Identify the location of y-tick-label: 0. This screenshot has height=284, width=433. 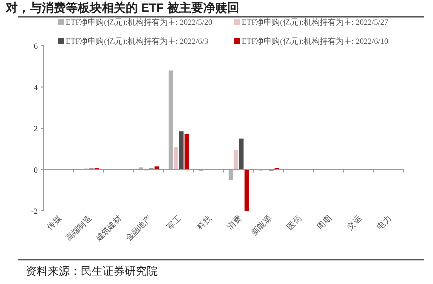
(36, 170).